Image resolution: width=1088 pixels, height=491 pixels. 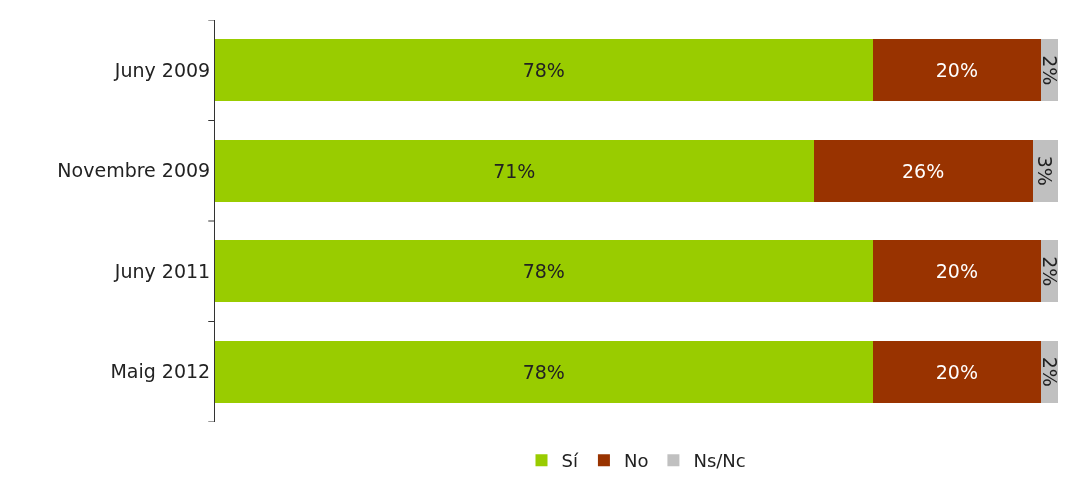 I want to click on legend-label: Sí, so click(x=570, y=461).